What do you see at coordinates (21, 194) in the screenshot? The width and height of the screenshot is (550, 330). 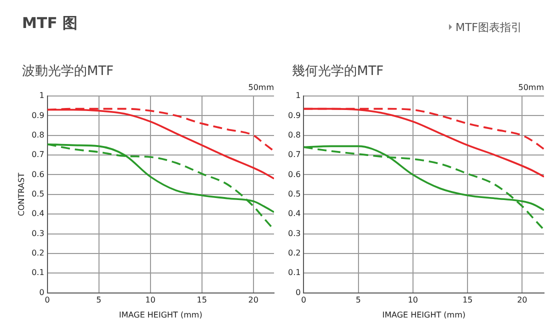 I see `y-axis-title: CONTRAST` at bounding box center [21, 194].